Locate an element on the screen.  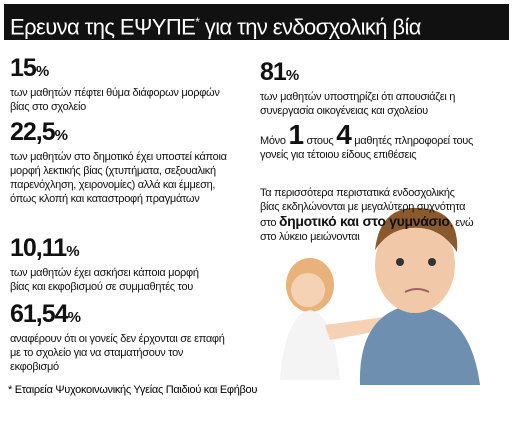
stat-number: 10,11% is located at coordinates (115, 250).